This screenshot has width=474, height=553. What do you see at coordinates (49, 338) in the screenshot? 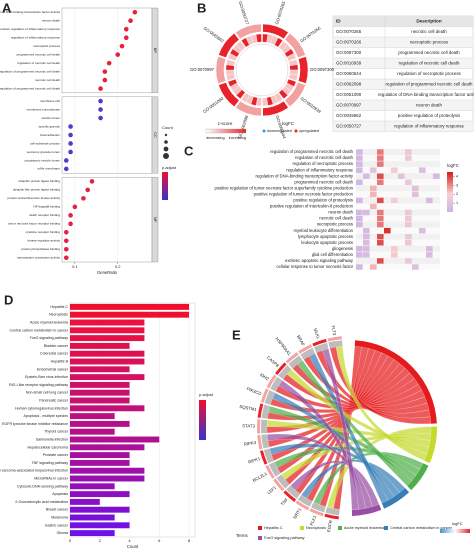
I see `y-tick-label: FoxO signaling pathway` at bounding box center [49, 338].